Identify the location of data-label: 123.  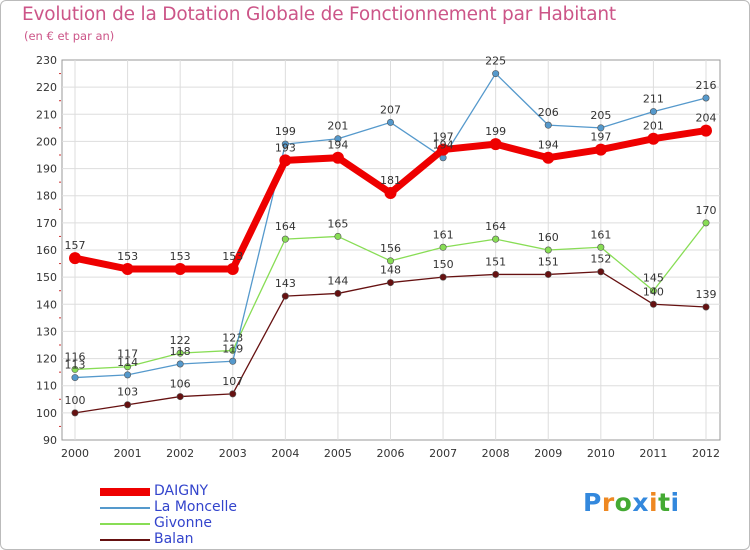
(232, 337).